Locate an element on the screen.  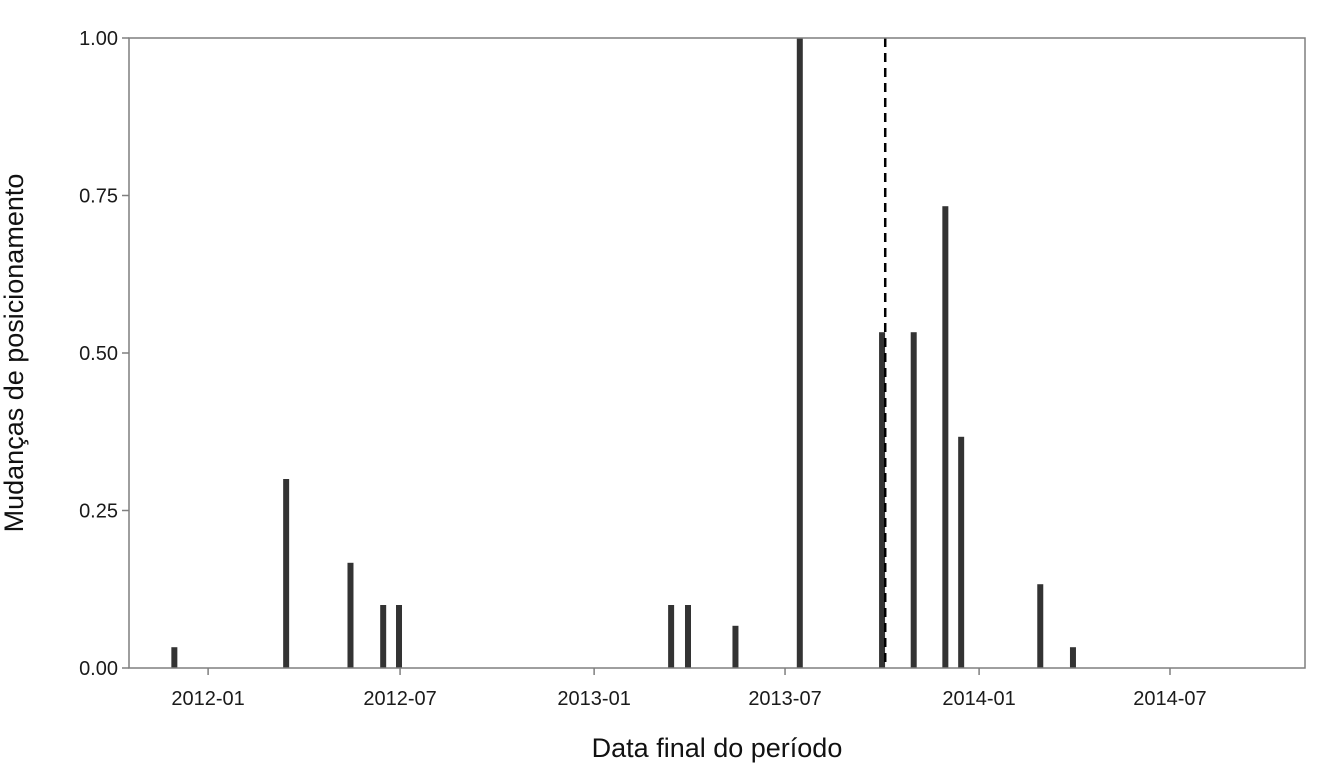
x-axis-title: Data final do período is located at coordinates (717, 748).